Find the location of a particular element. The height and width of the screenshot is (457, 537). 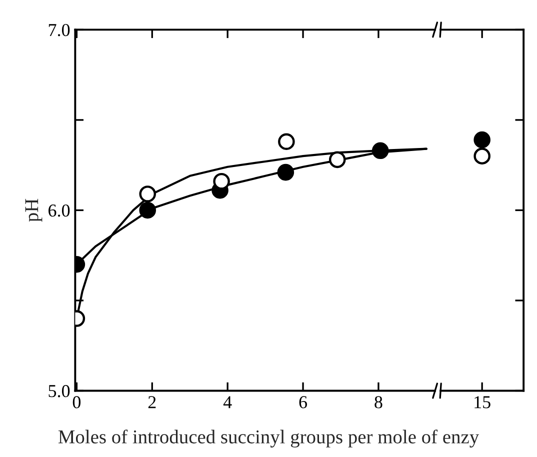

x-tick-label: 2 is located at coordinates (152, 402).